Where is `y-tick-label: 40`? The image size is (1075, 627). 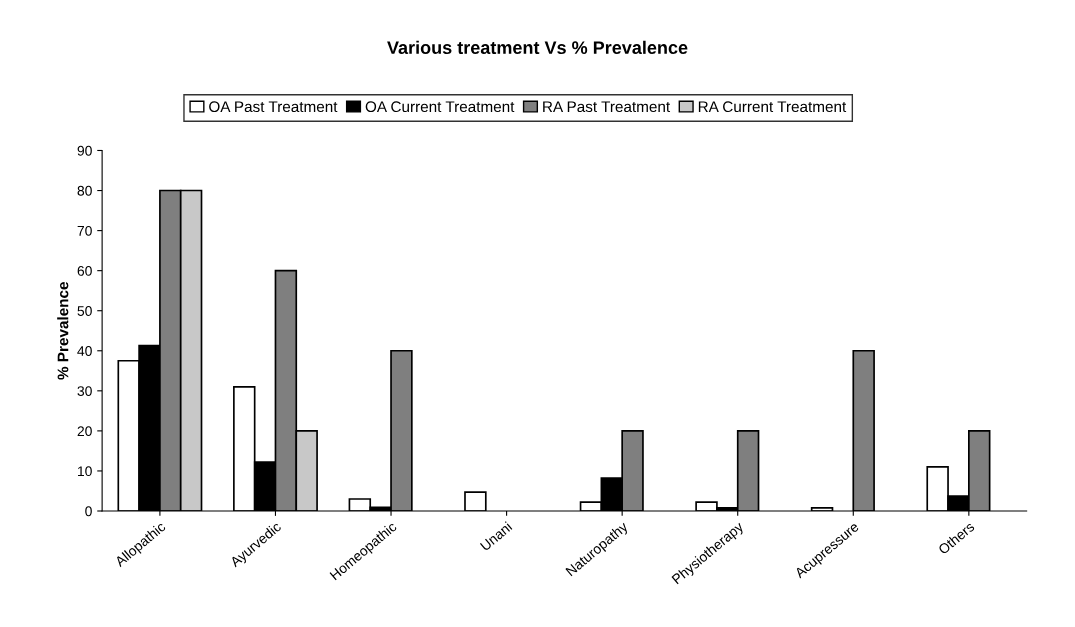 y-tick-label: 40 is located at coordinates (84, 351).